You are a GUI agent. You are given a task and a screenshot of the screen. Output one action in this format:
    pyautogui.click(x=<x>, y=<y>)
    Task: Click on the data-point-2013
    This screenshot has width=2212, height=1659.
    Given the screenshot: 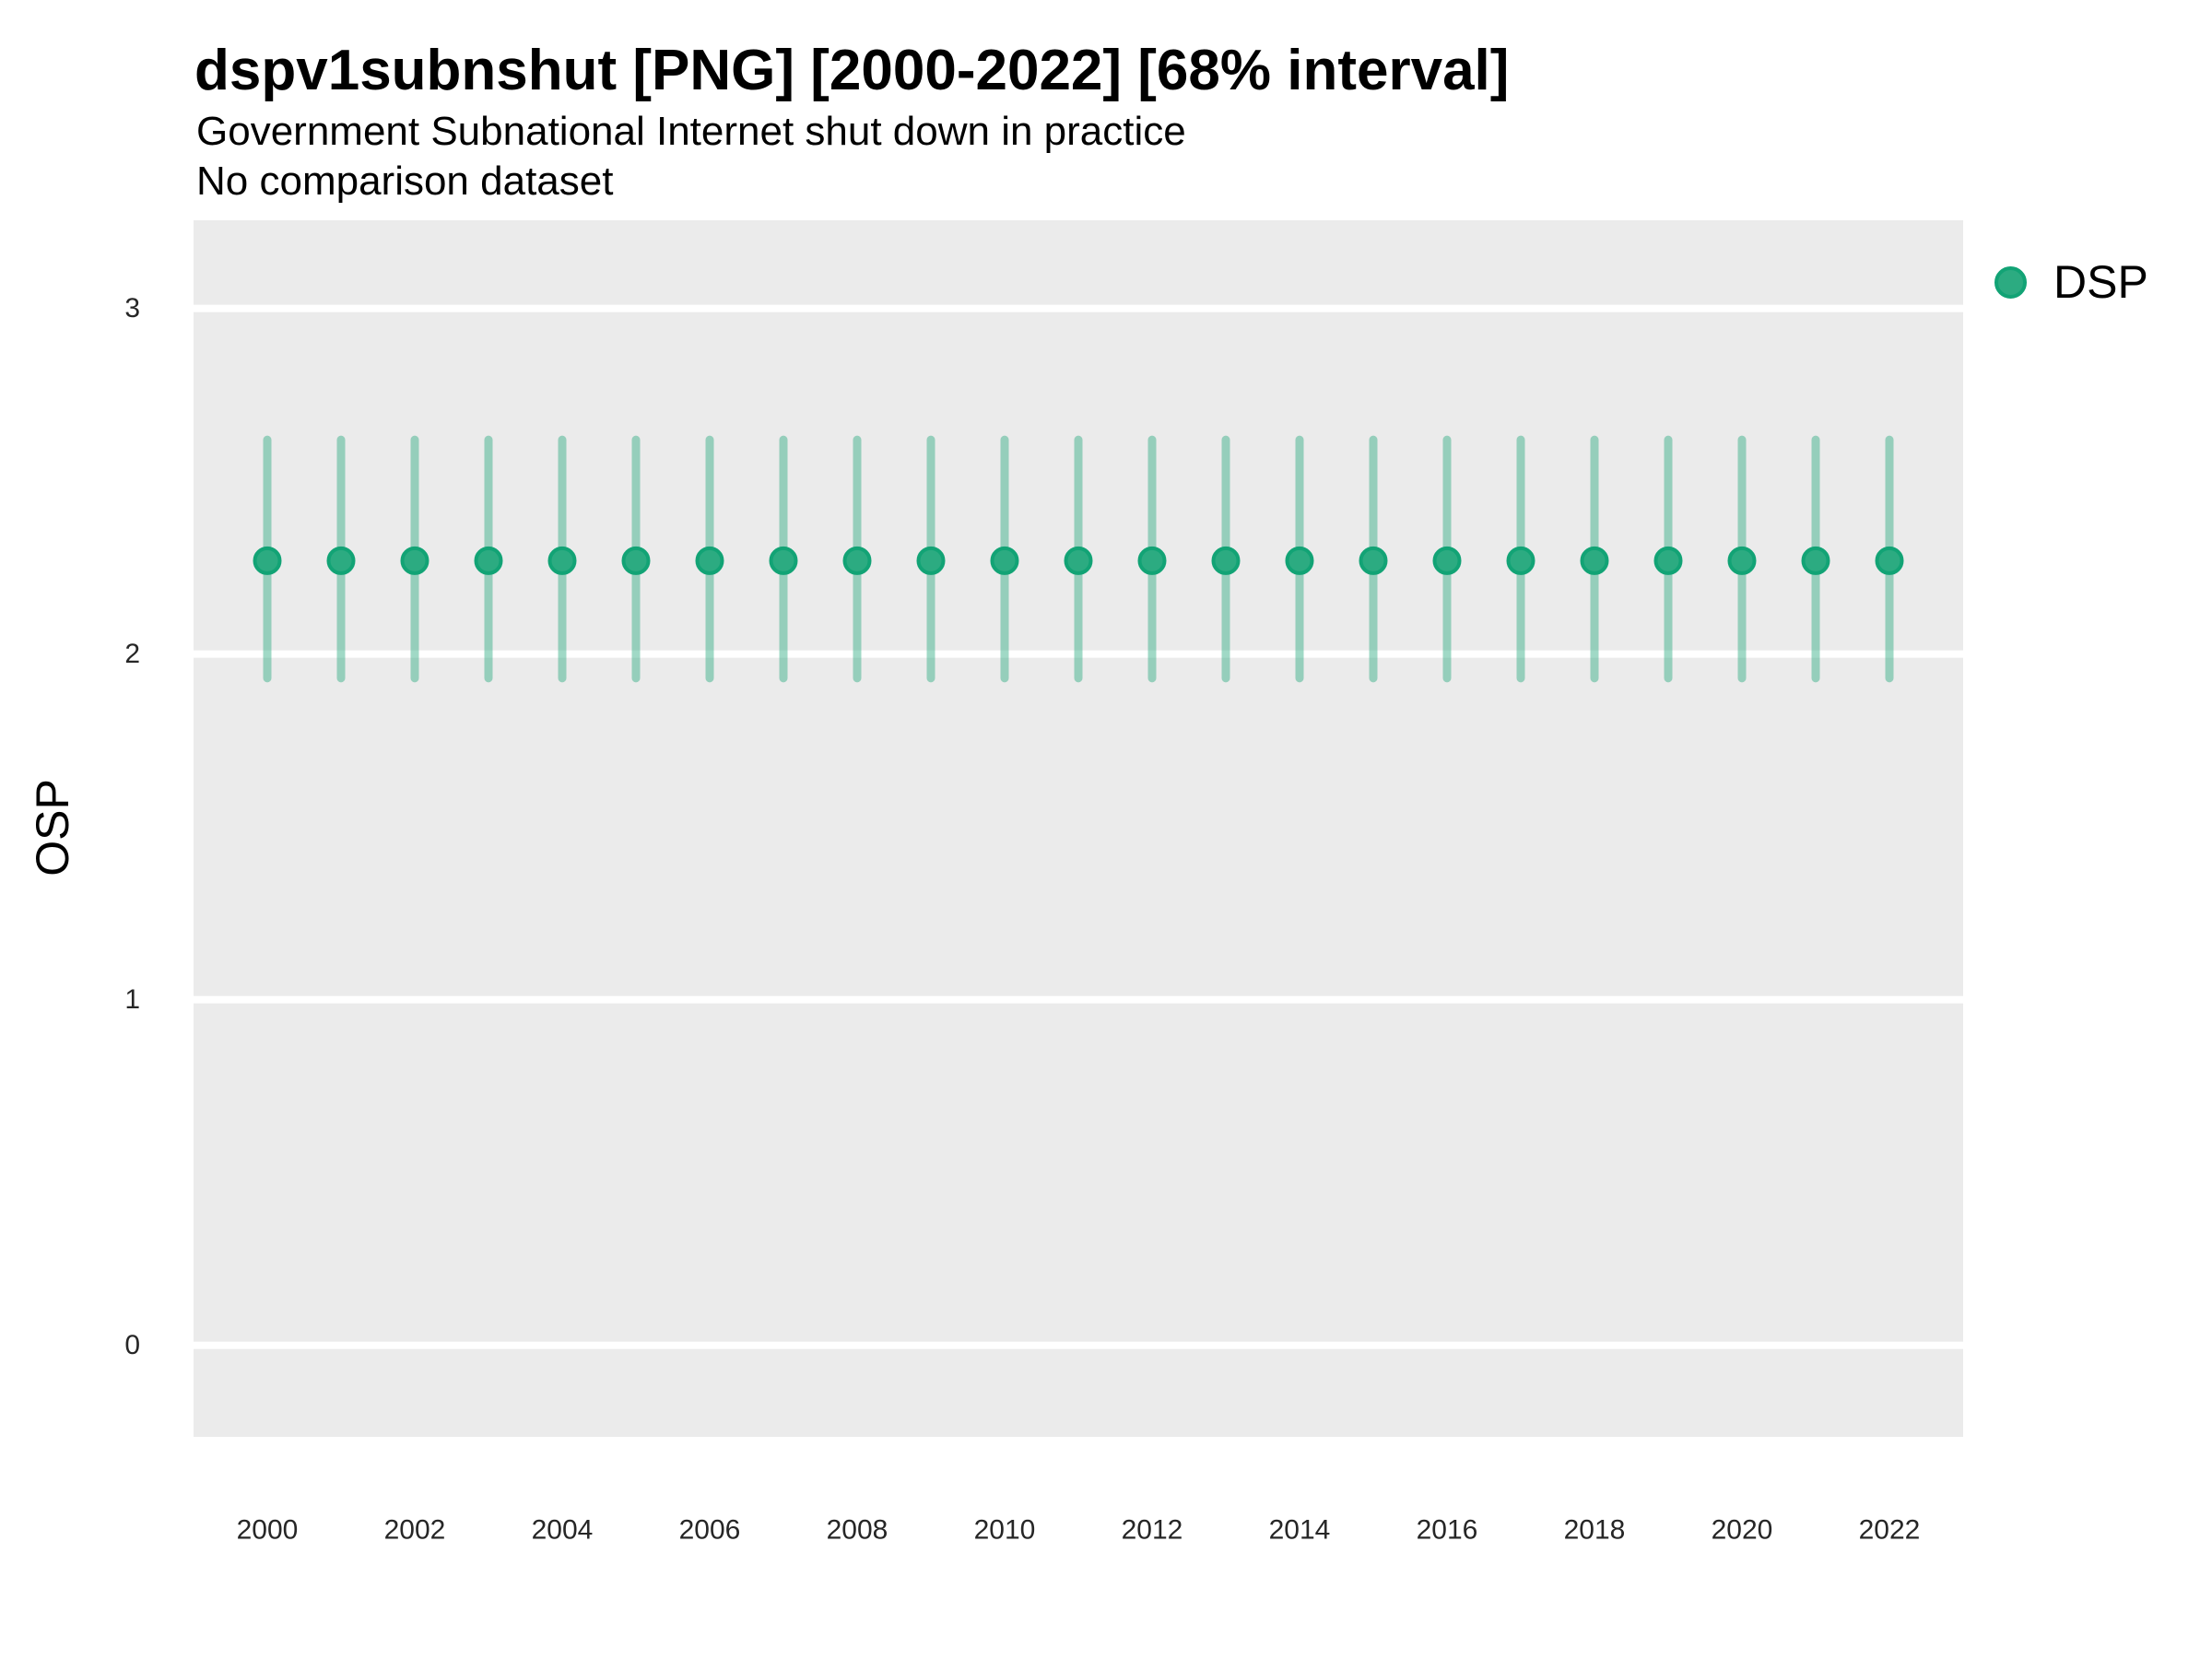 What is the action you would take?
    pyautogui.click(x=1226, y=560)
    